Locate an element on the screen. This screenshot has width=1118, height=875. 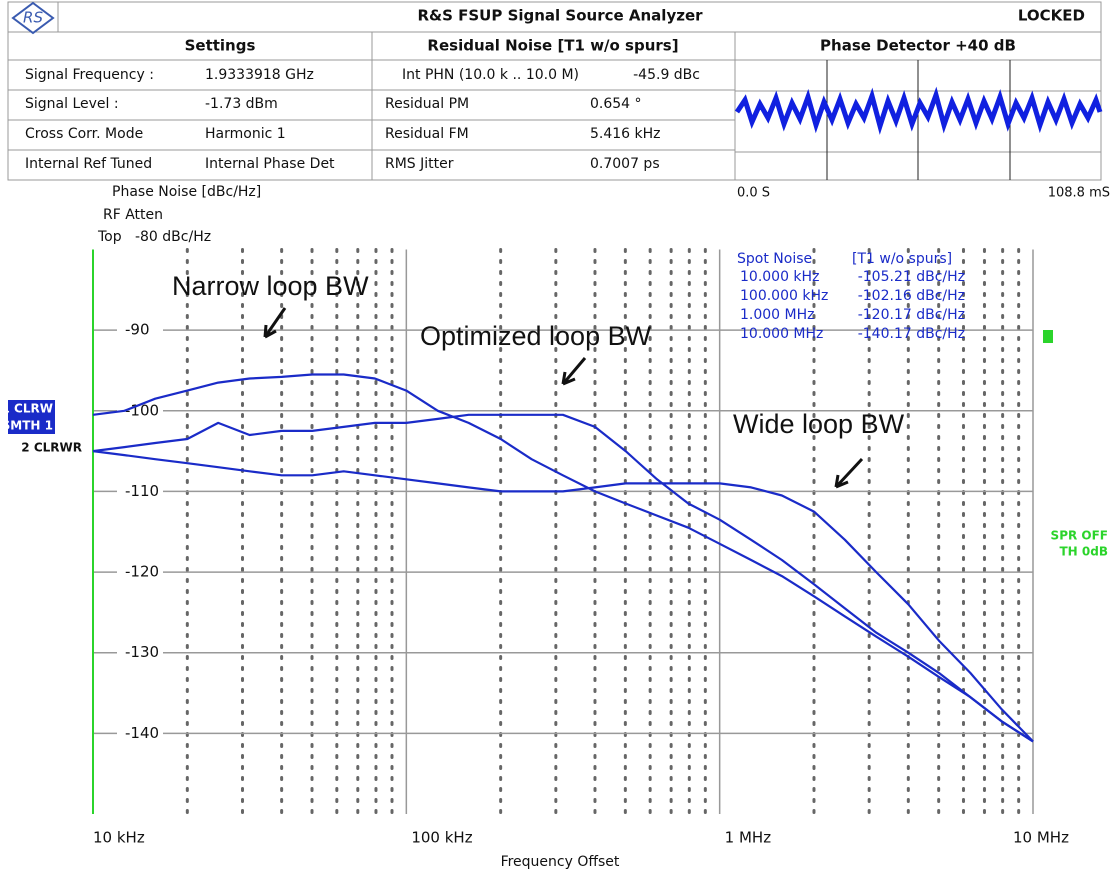
y-tick-label: -100 is located at coordinates (142, 410).